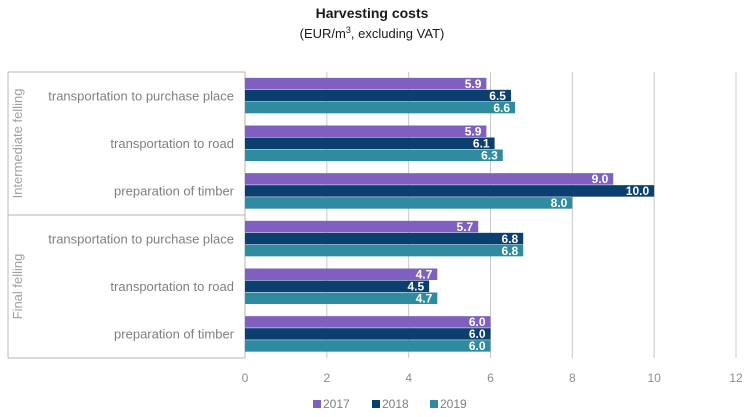  Describe the element at coordinates (336, 404) in the screenshot. I see `legend-label: 2017` at that location.